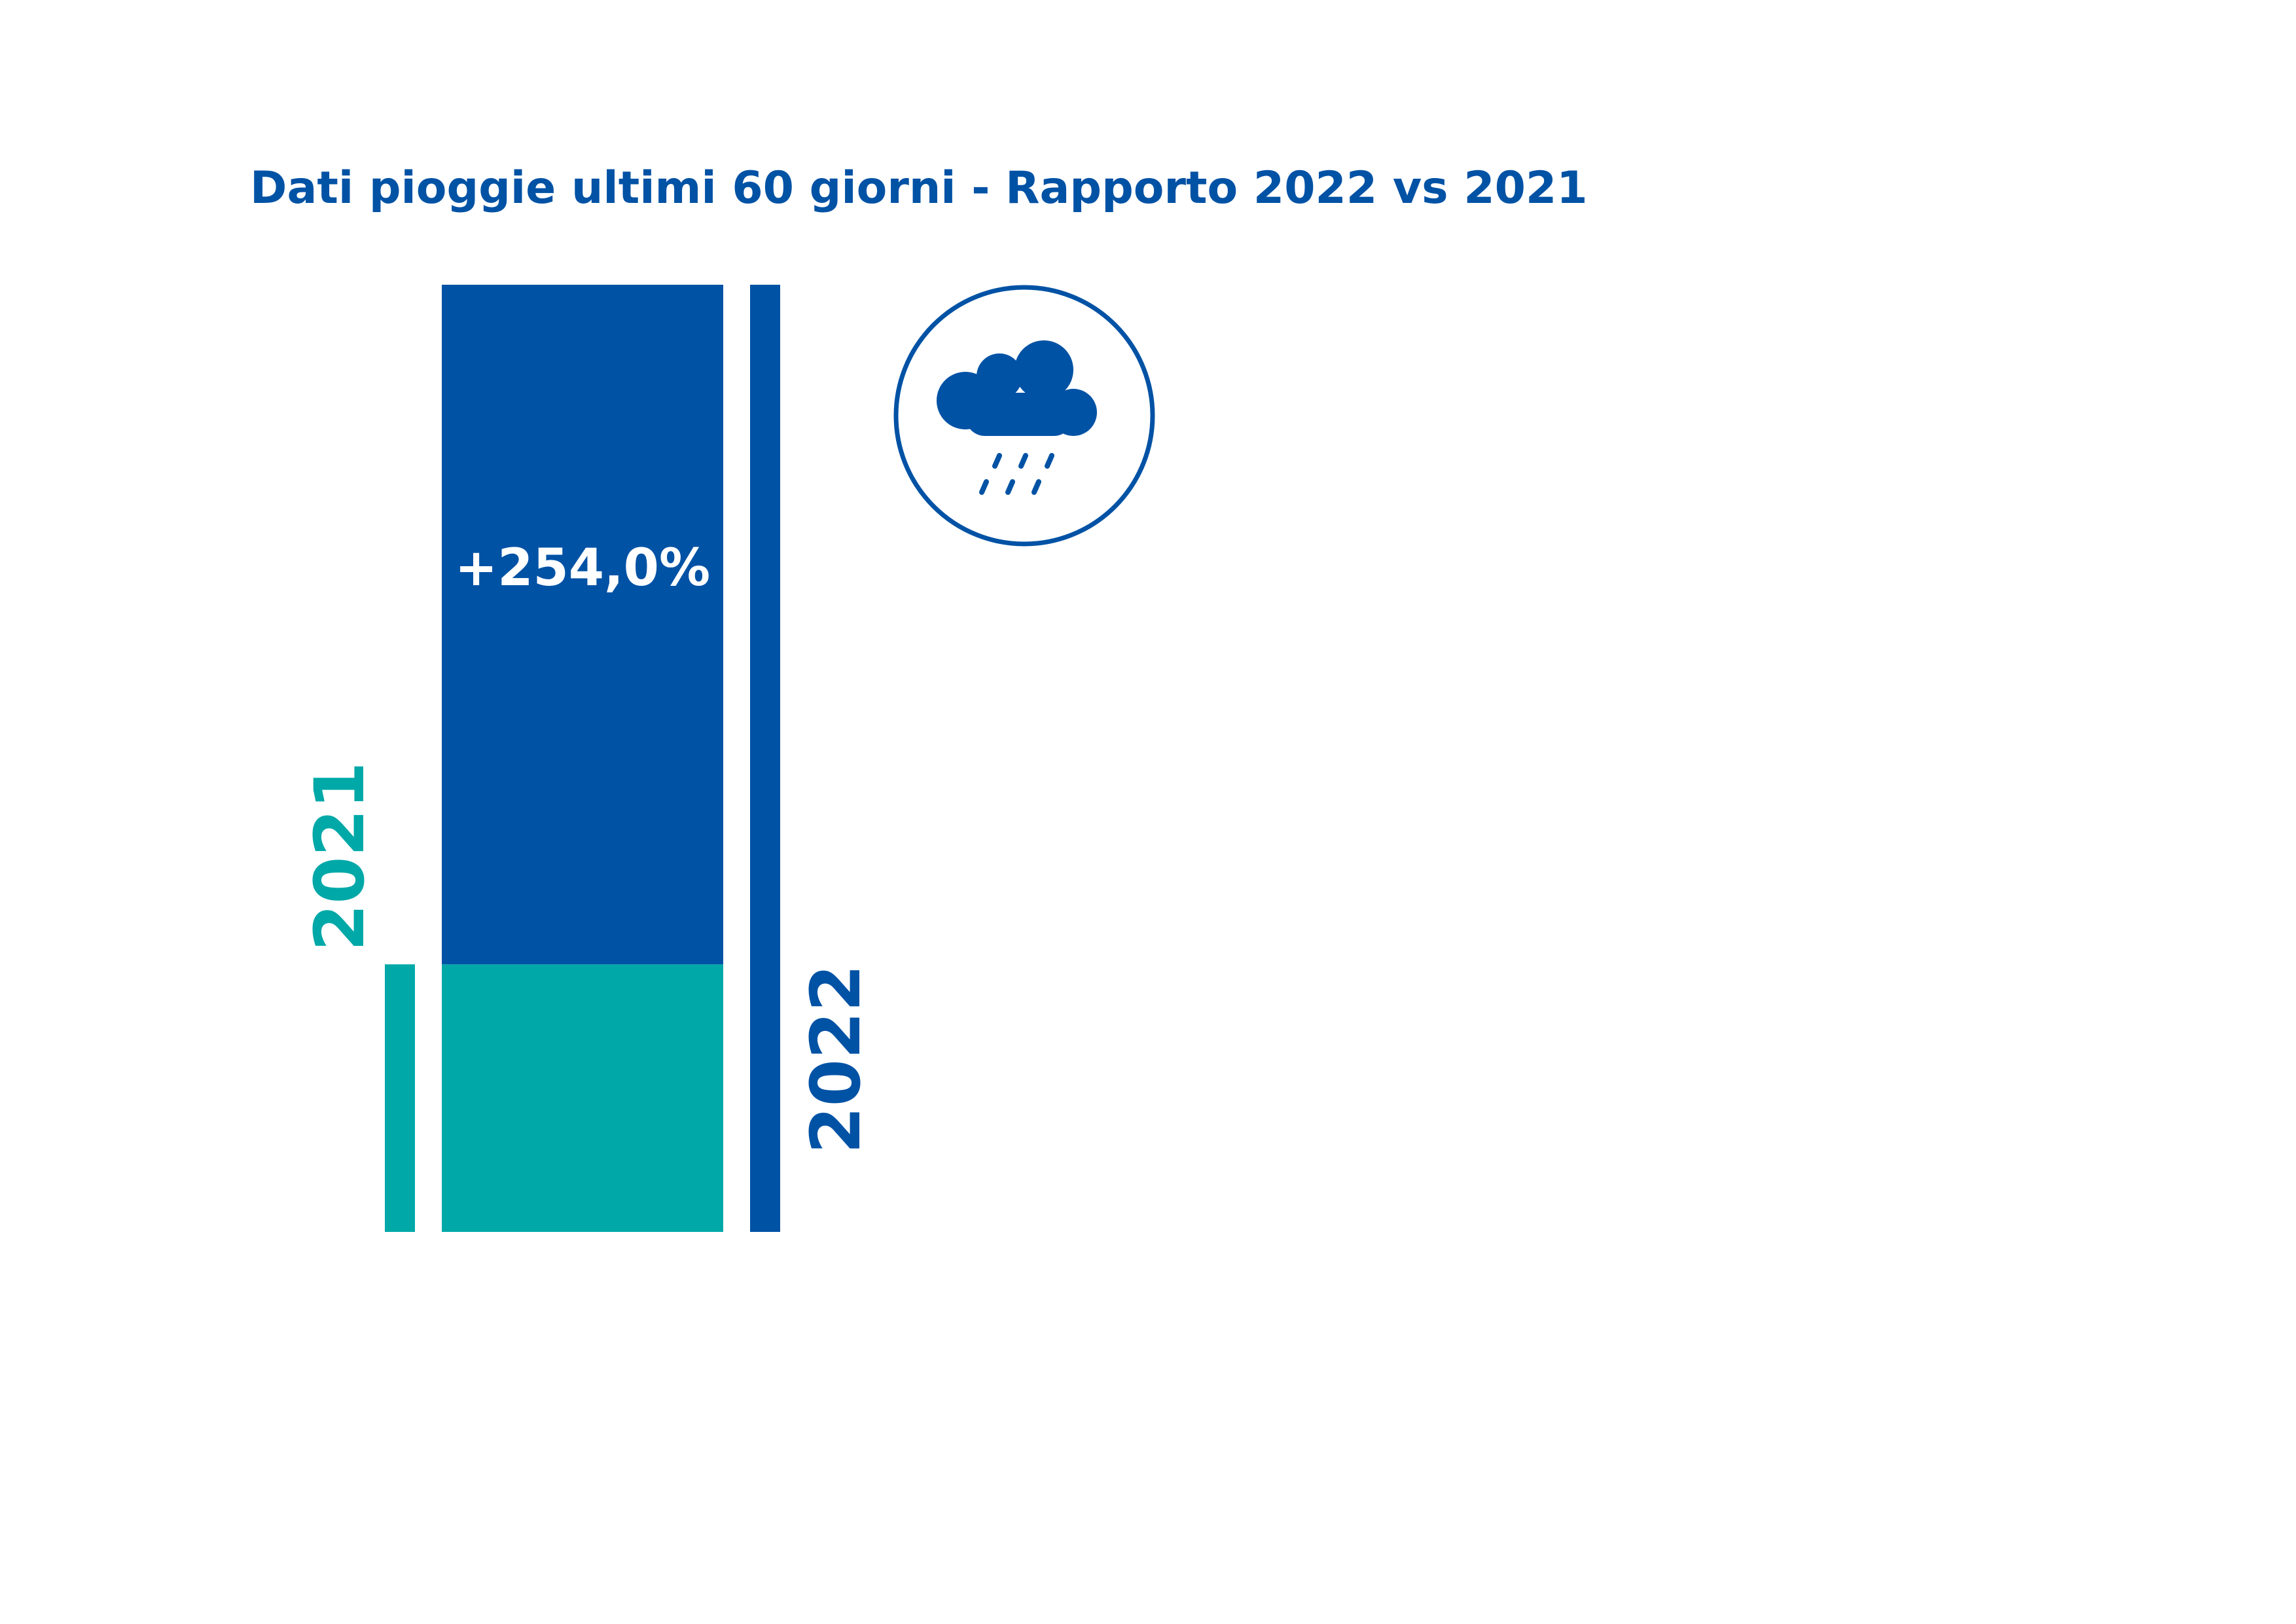 Image resolution: width=2296 pixels, height=1624 pixels. What do you see at coordinates (765, 759) in the screenshot?
I see `bar-2022-side` at bounding box center [765, 759].